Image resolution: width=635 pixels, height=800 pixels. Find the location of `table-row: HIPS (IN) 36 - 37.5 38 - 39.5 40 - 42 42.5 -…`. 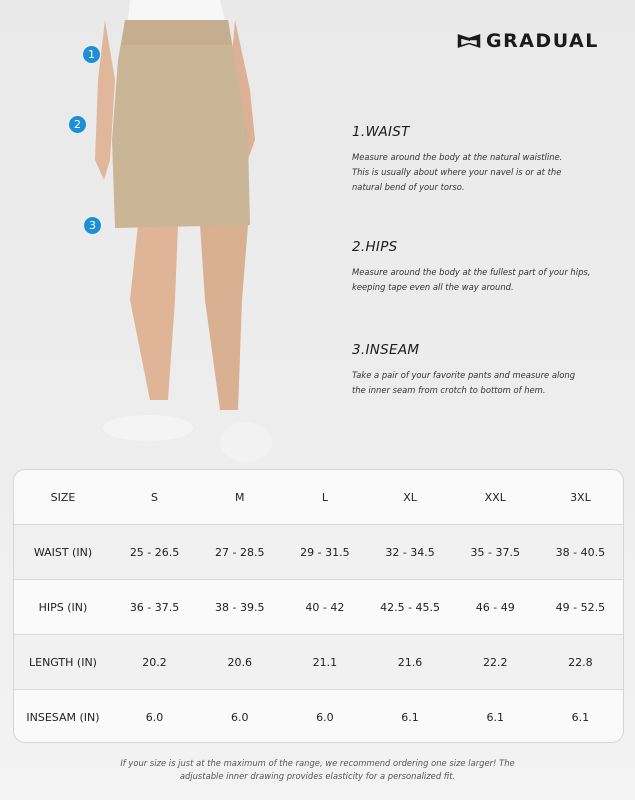

table-row: HIPS (IN) 36 - 37.5 38 - 39.5 40 - 42 42.5 -… is located at coordinates (318, 607).